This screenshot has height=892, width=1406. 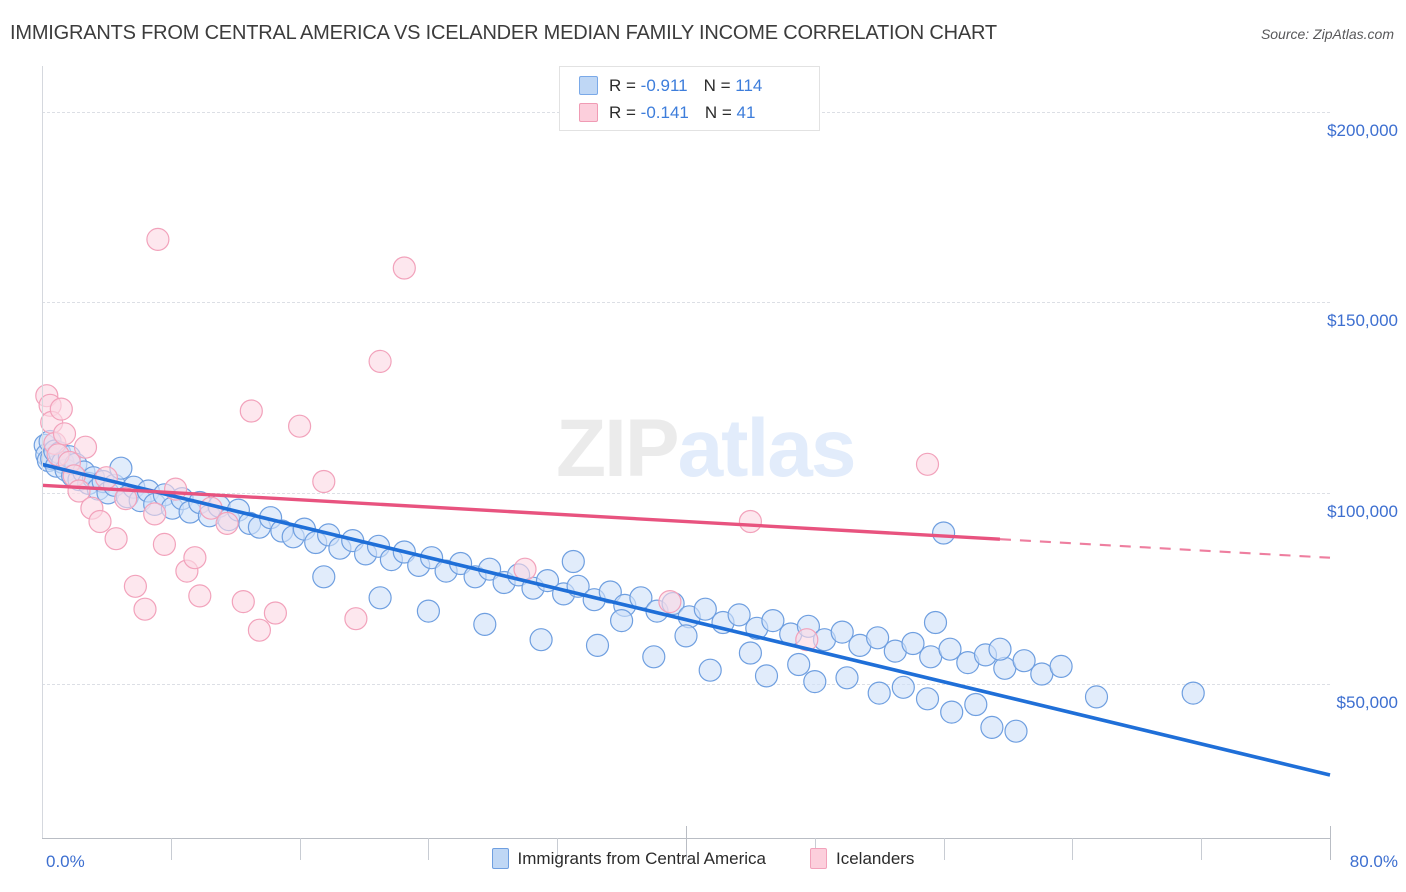 I want to click on series-legend-item-pink: Icelanders, so click(x=862, y=858).